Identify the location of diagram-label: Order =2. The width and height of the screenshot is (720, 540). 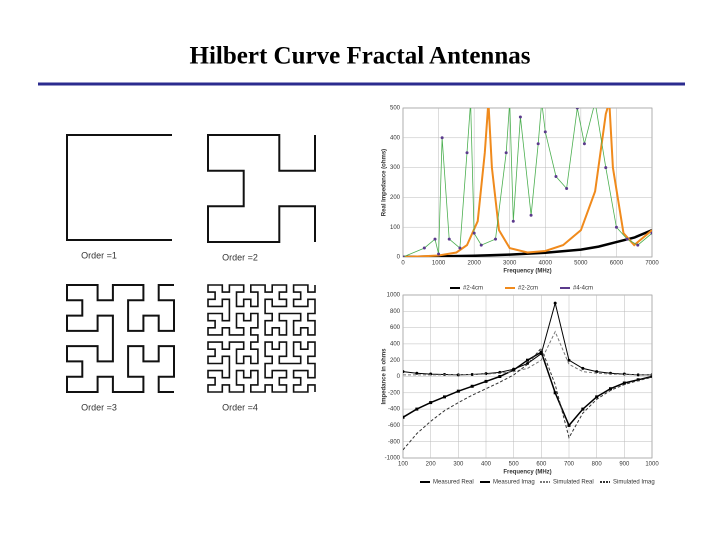
(240, 257).